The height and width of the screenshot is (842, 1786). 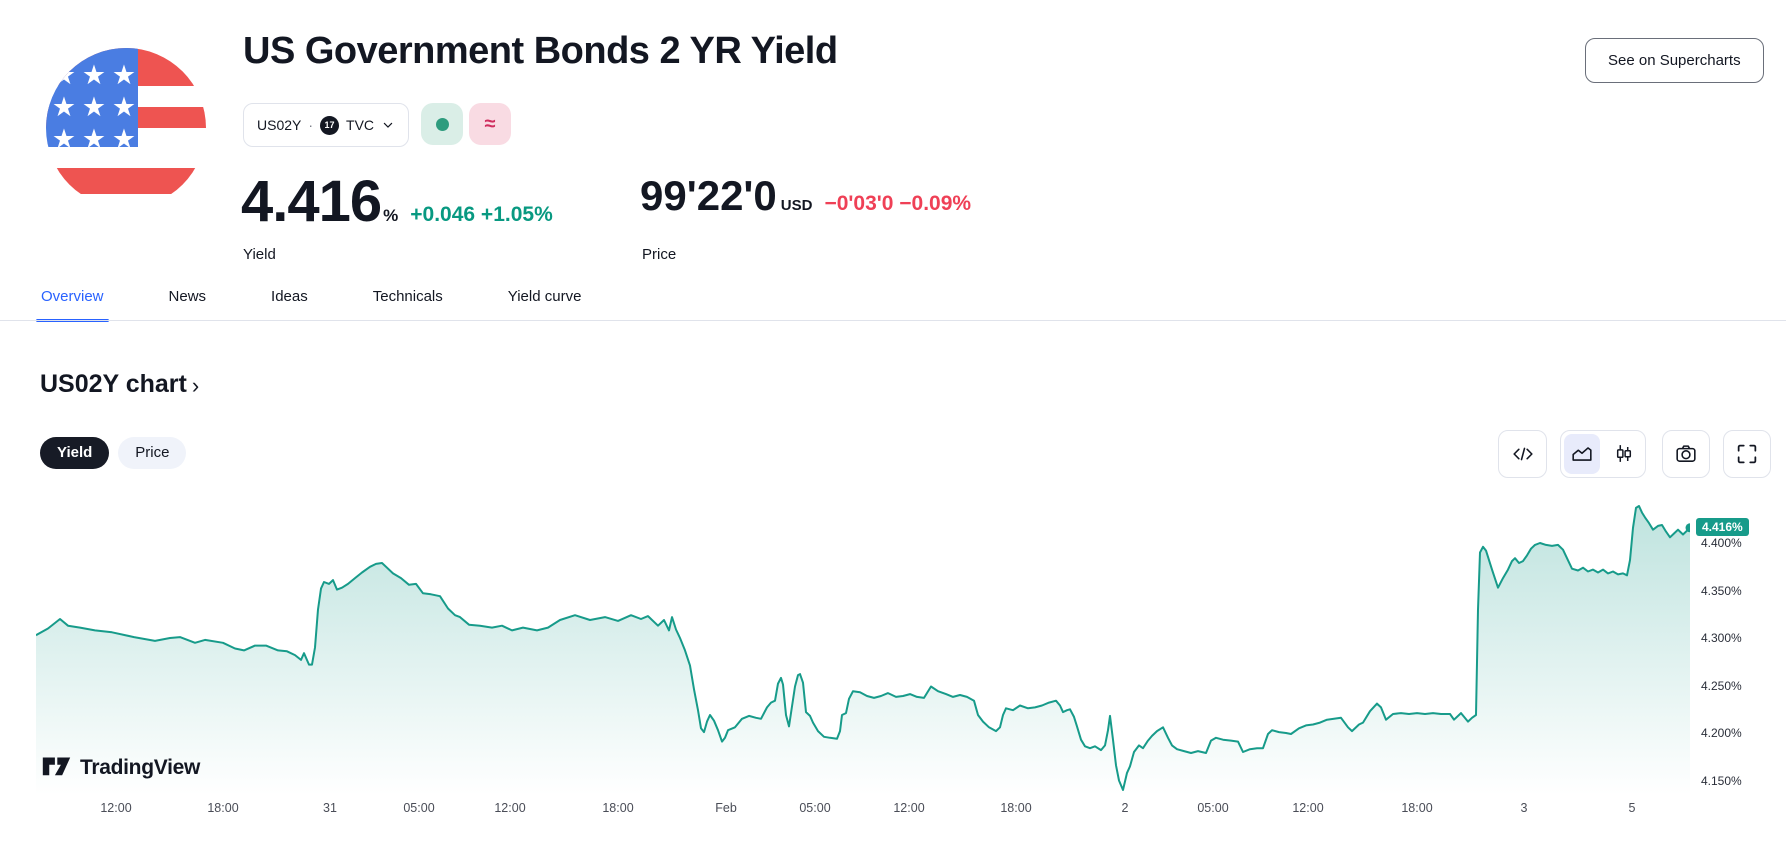 What do you see at coordinates (898, 203) in the screenshot?
I see `price-change: −0'03'0 −0.09%` at bounding box center [898, 203].